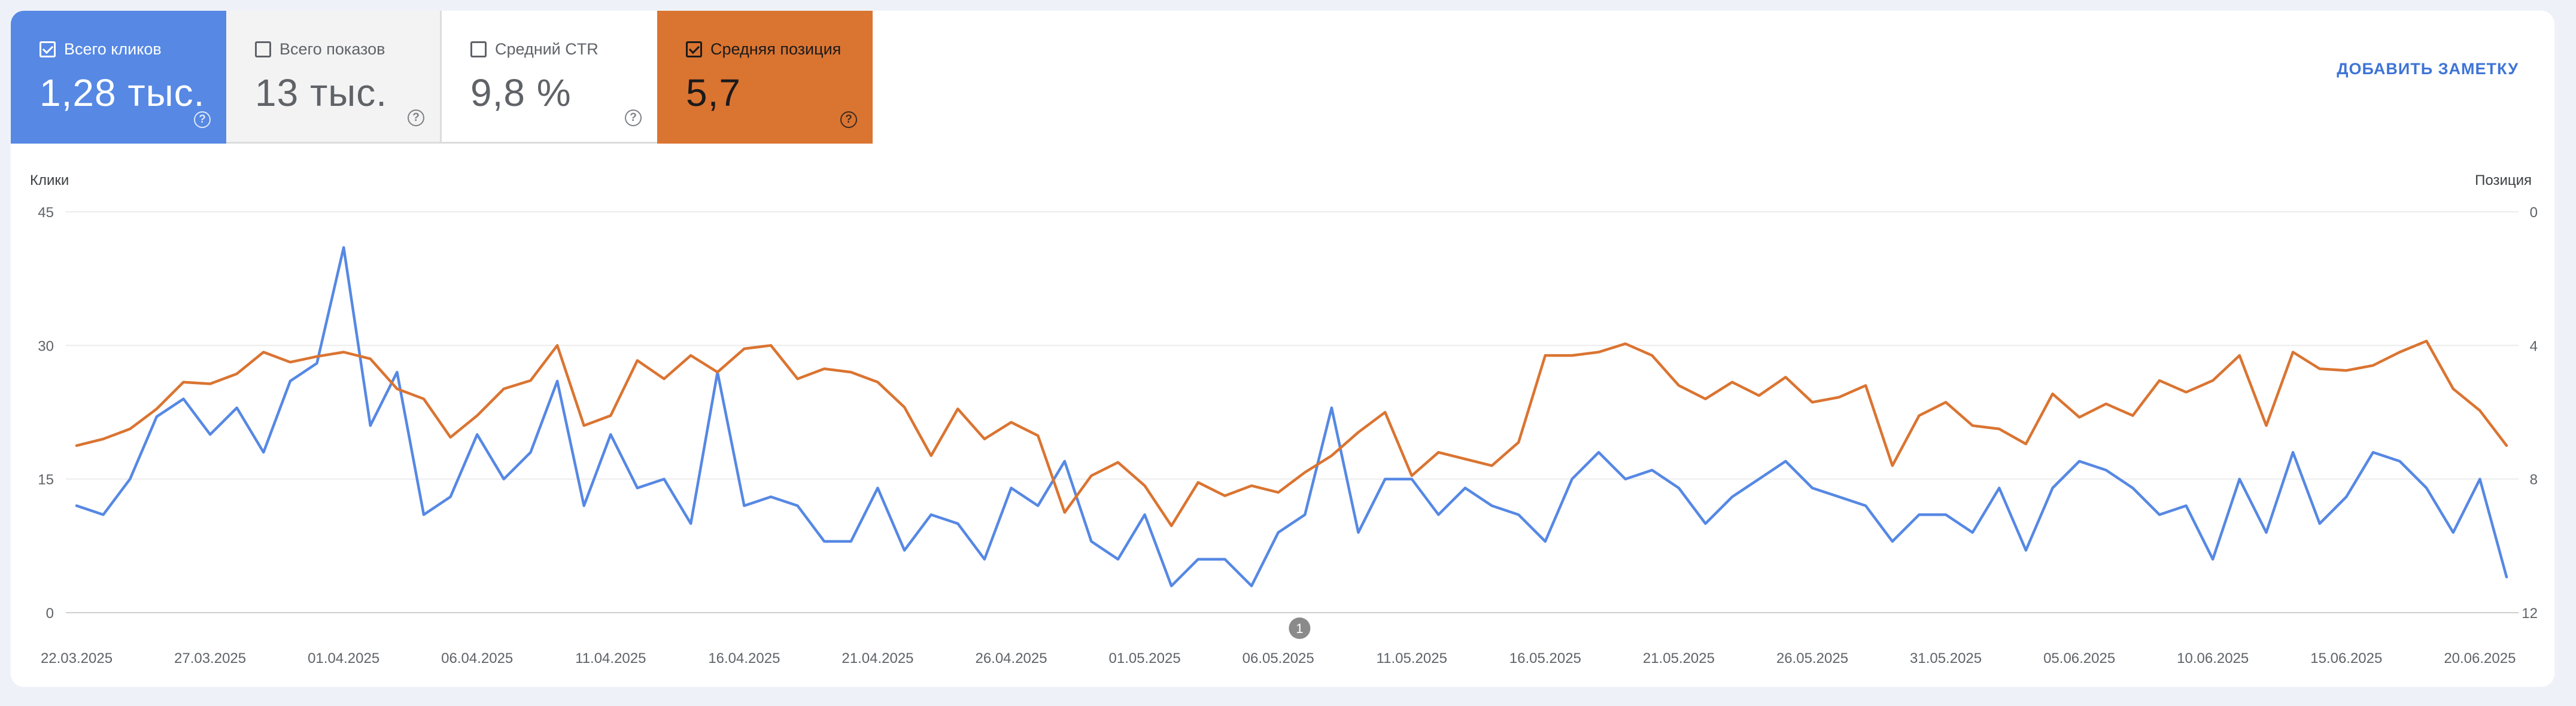  I want to click on impressions-label: Всего показов, so click(332, 48).